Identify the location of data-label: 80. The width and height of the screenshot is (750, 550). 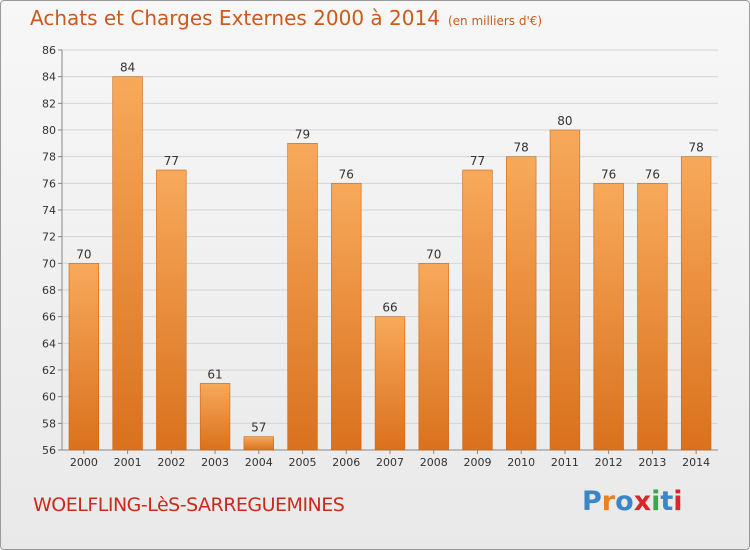
(564, 121).